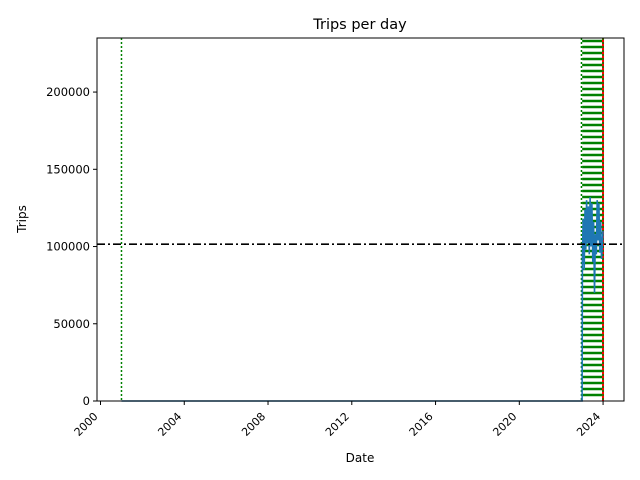 This screenshot has height=480, width=640. Describe the element at coordinates (86, 401) in the screenshot. I see `y-tick-label: 0` at that location.